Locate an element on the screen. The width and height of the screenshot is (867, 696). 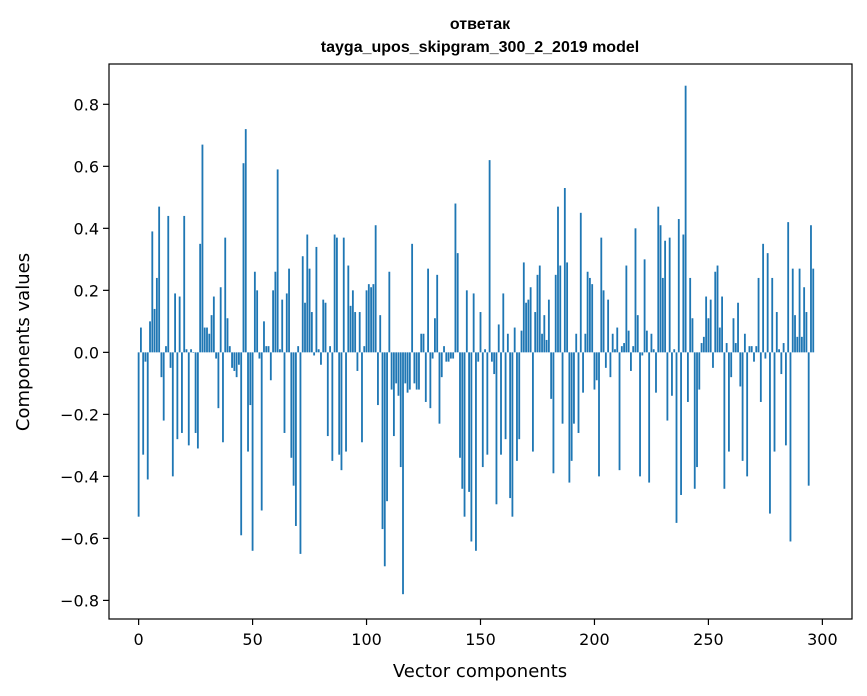
y-axis-ticks: −0.8 −0.6 −0.4 −0.2 0.0 0.2 0.4 0.6 0.8 is located at coordinates (84, 352).